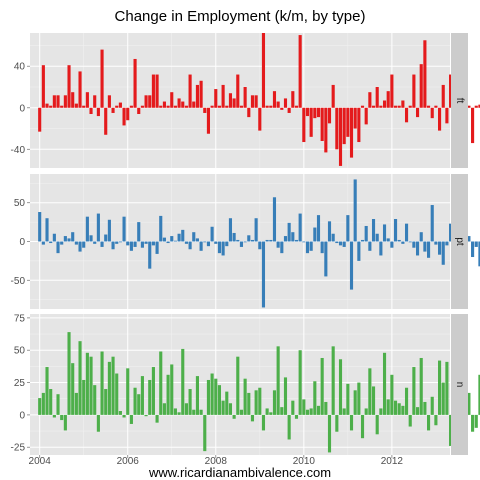 This screenshot has height=480, width=480. I want to click on chart-title: Change in Employment (k/m, by type), so click(240, 16).